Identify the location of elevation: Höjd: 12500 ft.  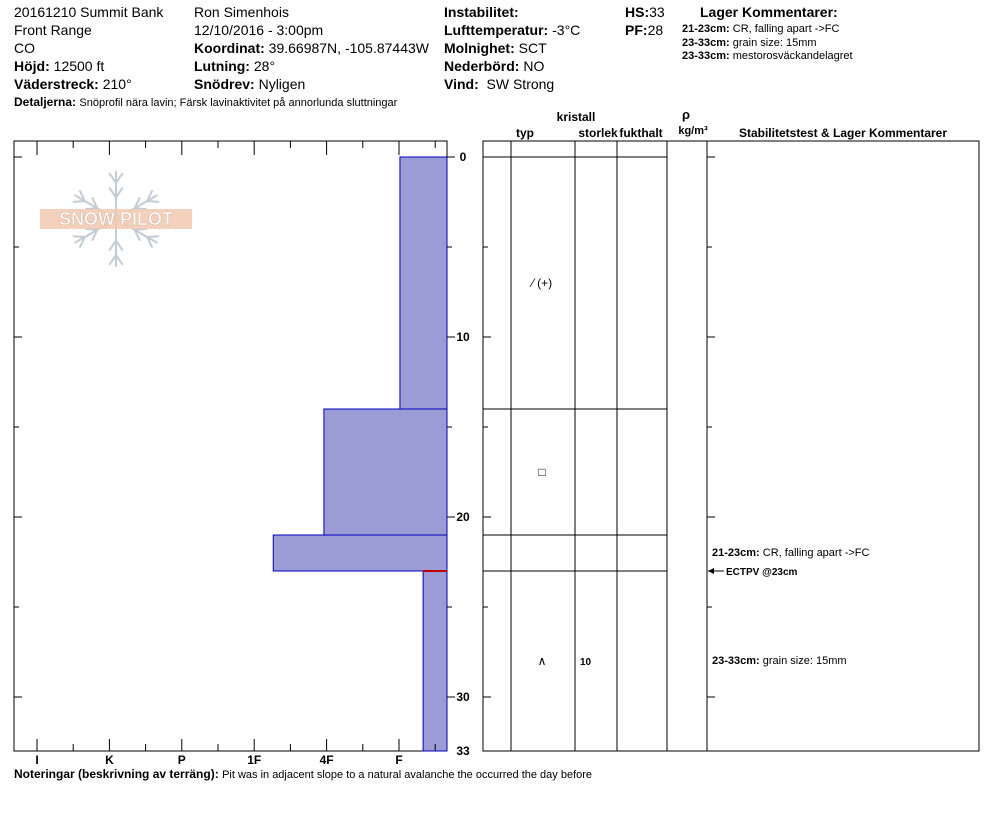
(59, 66).